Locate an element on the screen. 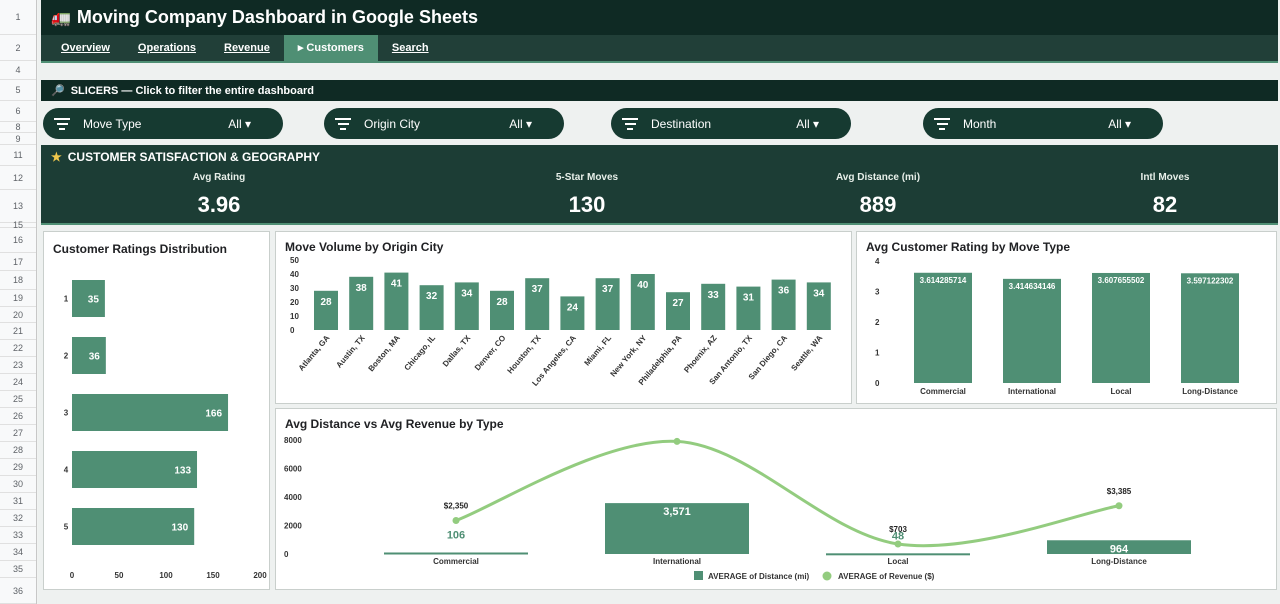  slicer-move-type: Move Type All ▾ is located at coordinates (163, 123).